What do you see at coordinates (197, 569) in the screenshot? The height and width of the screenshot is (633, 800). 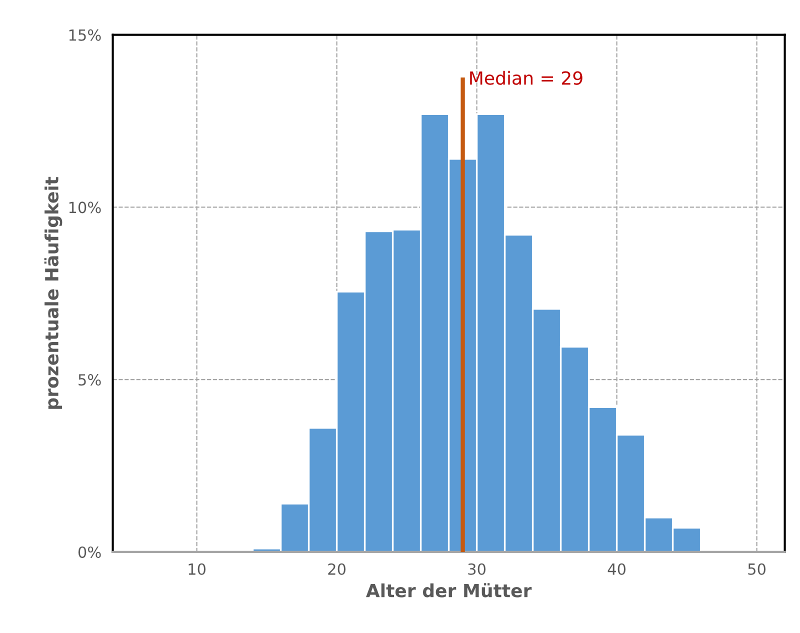 I see `x-tick-label: 10` at bounding box center [197, 569].